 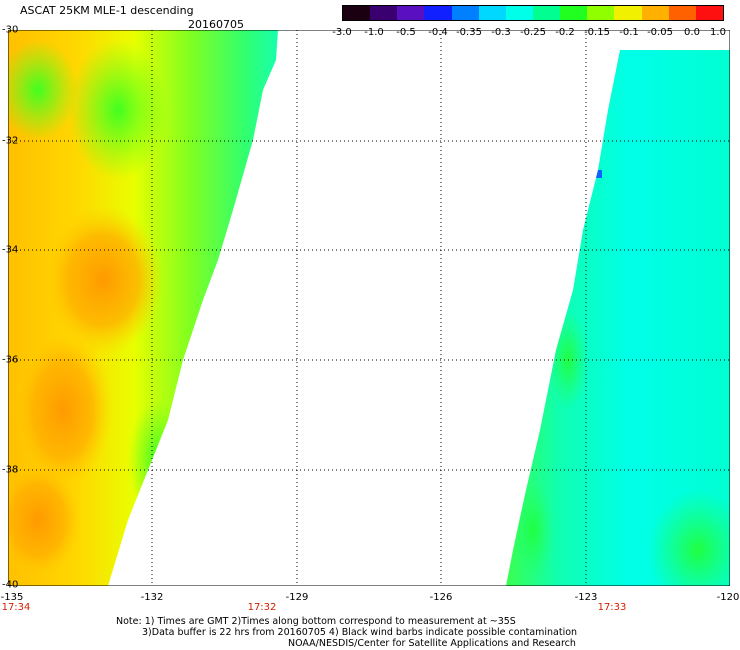 I want to click on lon-label: -126, so click(x=441, y=597).